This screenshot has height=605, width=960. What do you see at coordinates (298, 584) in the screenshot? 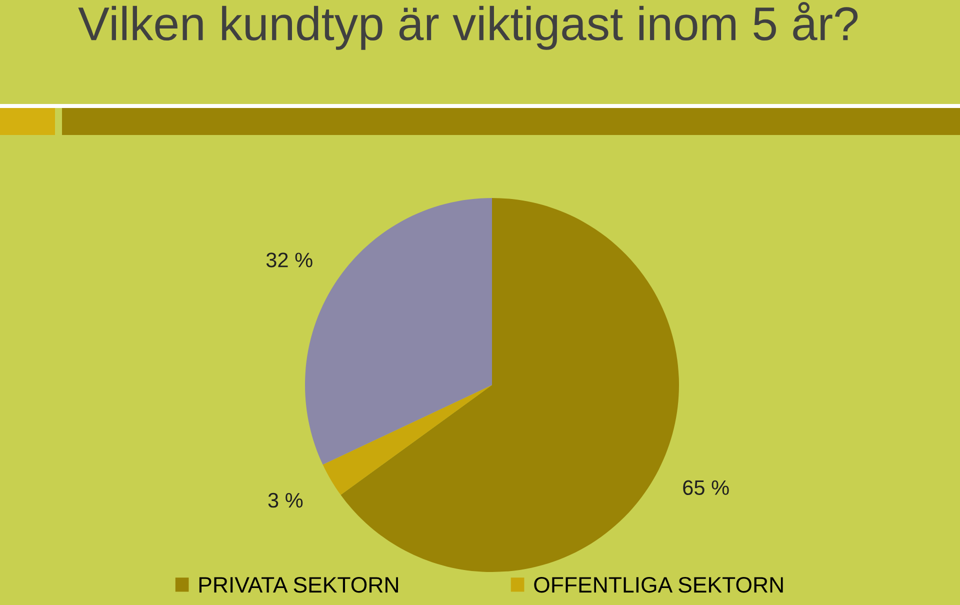
I see `legend-label: PRIVATA SEKTORN` at bounding box center [298, 584].